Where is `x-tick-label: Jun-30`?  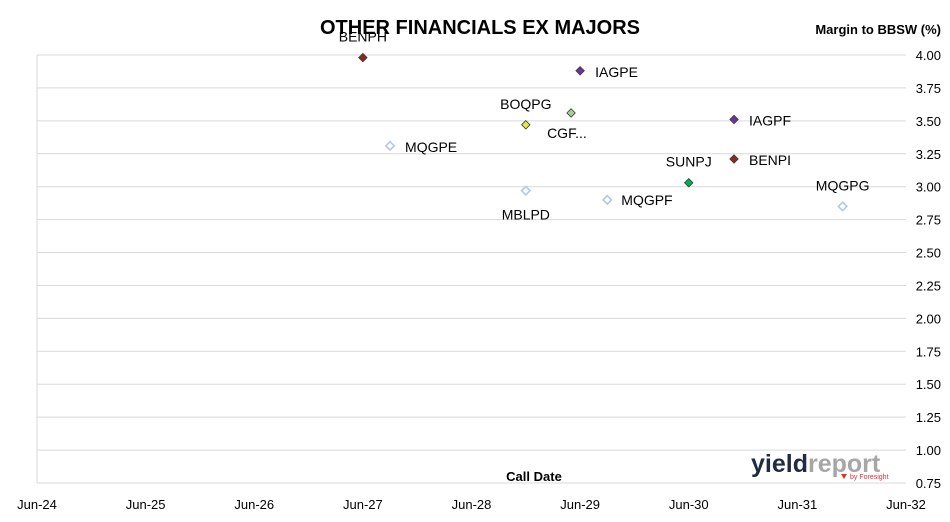 x-tick-label: Jun-30 is located at coordinates (689, 504).